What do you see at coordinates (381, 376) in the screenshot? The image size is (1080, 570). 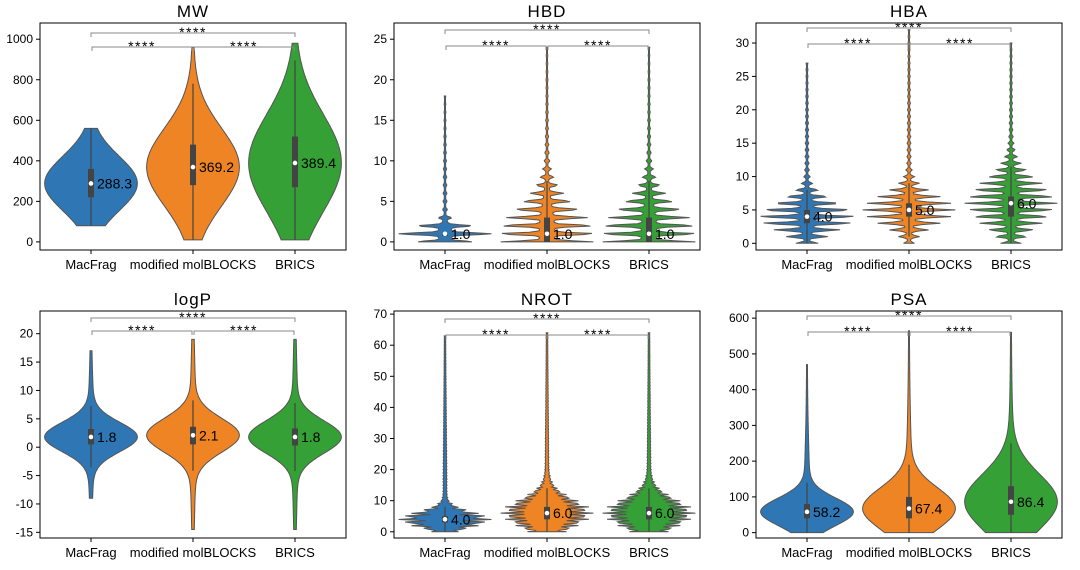 I see `y-tick-label: 50` at bounding box center [381, 376].